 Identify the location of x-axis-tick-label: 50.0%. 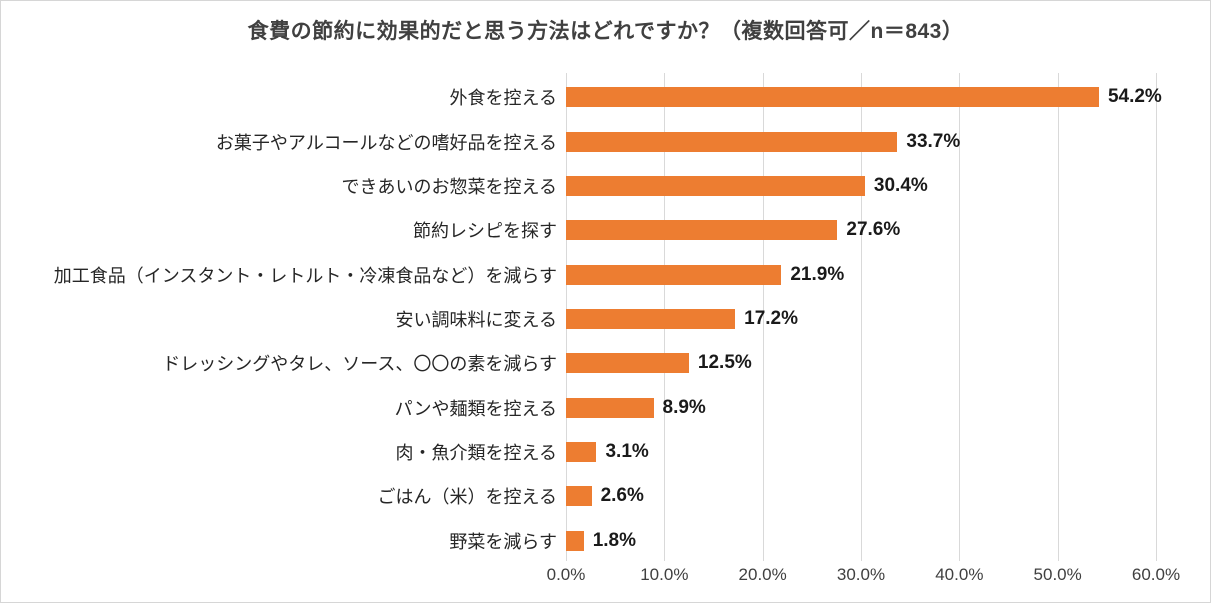
(1057, 574).